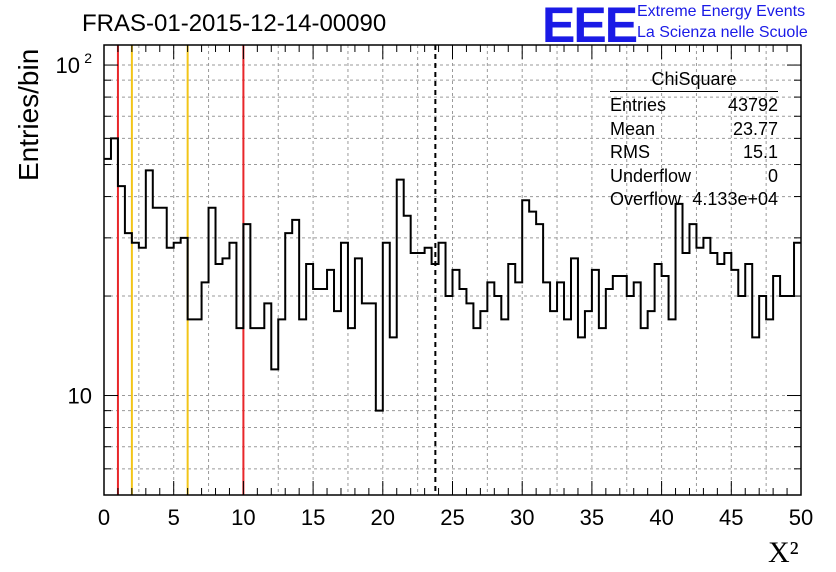  I want to click on stat-label: Mean, so click(633, 128).